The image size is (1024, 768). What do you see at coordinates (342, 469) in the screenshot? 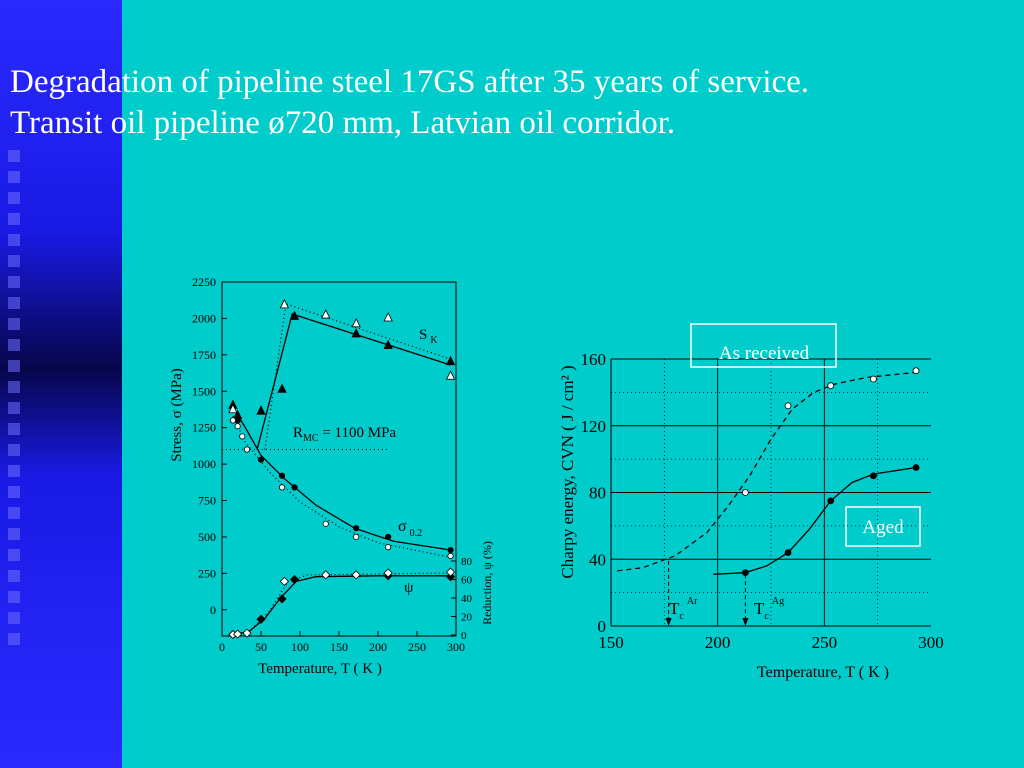
I see `chart1-marks` at bounding box center [342, 469].